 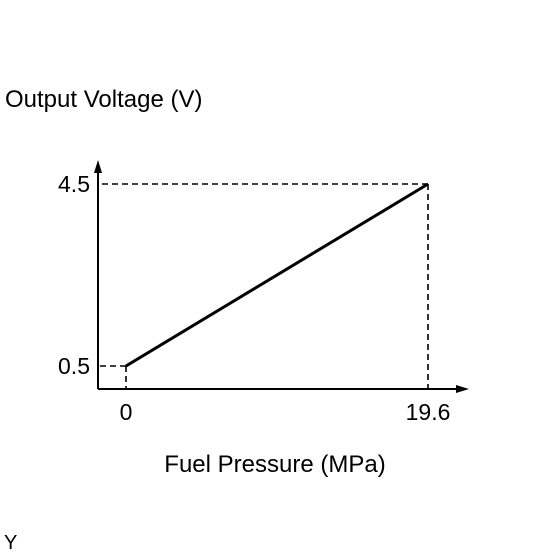 What do you see at coordinates (10, 543) in the screenshot?
I see `corner-label: Y` at bounding box center [10, 543].